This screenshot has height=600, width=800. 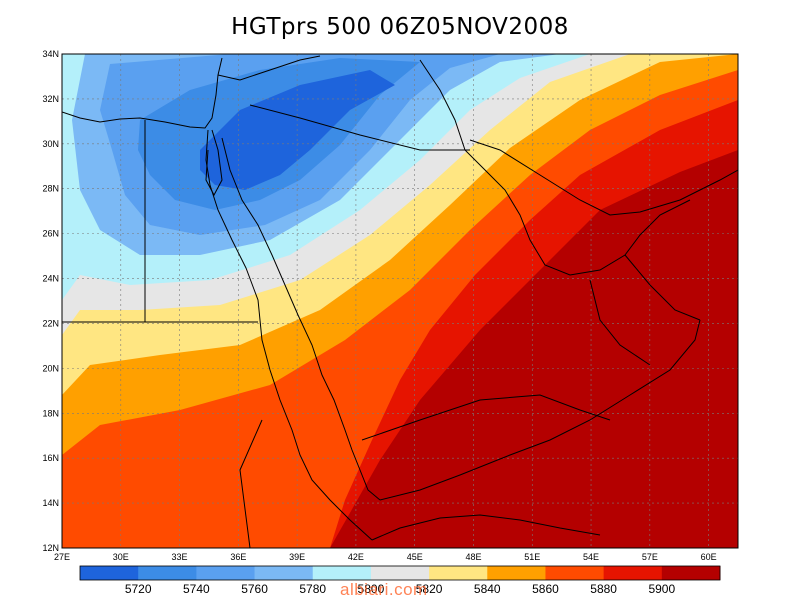 What do you see at coordinates (297, 557) in the screenshot?
I see `lon-tick-label: 39E` at bounding box center [297, 557].